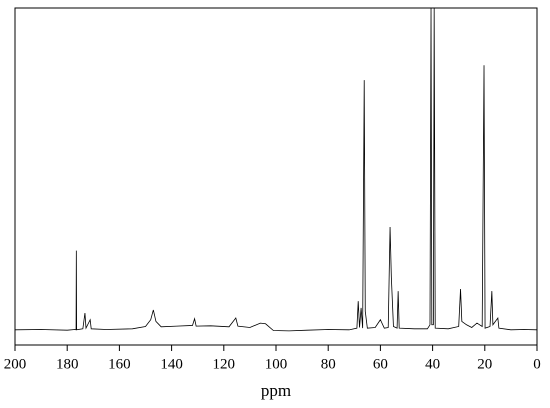  Describe the element at coordinates (15, 364) in the screenshot. I see `x-tick-label: 200` at that location.